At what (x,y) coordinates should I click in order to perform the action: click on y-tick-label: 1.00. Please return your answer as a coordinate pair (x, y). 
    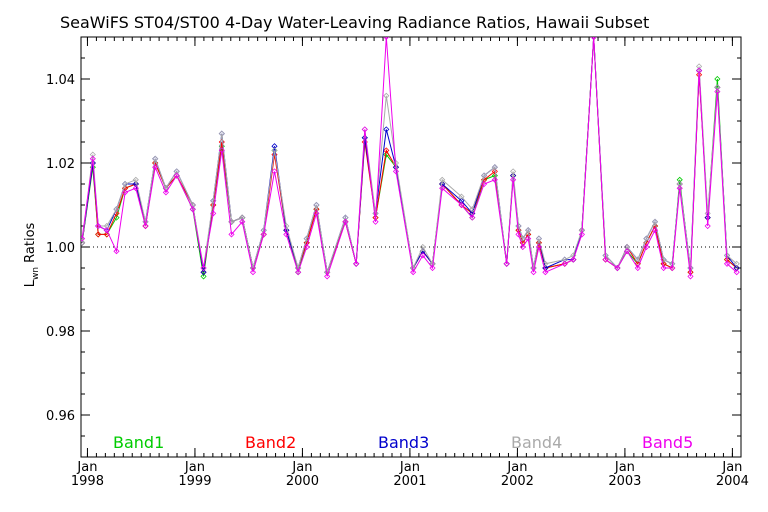
    Looking at the image, I should click on (60, 248).